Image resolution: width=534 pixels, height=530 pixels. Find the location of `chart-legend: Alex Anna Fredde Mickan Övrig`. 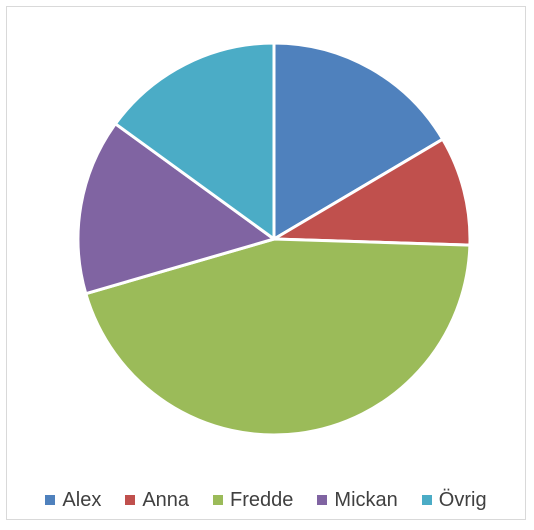

chart-legend: Alex Anna Fredde Mickan Övrig is located at coordinates (266, 500).